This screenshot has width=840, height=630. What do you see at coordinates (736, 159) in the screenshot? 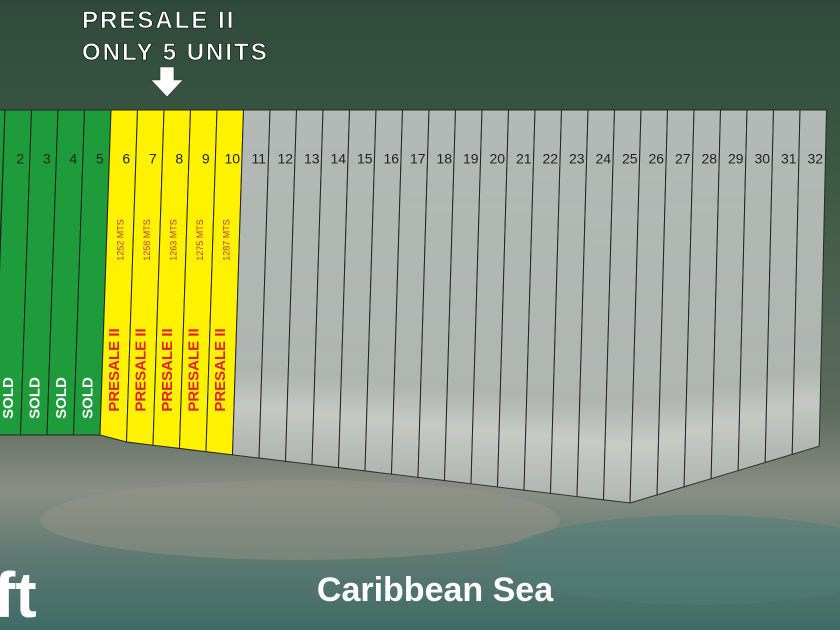
I see `lot-number: 29` at bounding box center [736, 159].